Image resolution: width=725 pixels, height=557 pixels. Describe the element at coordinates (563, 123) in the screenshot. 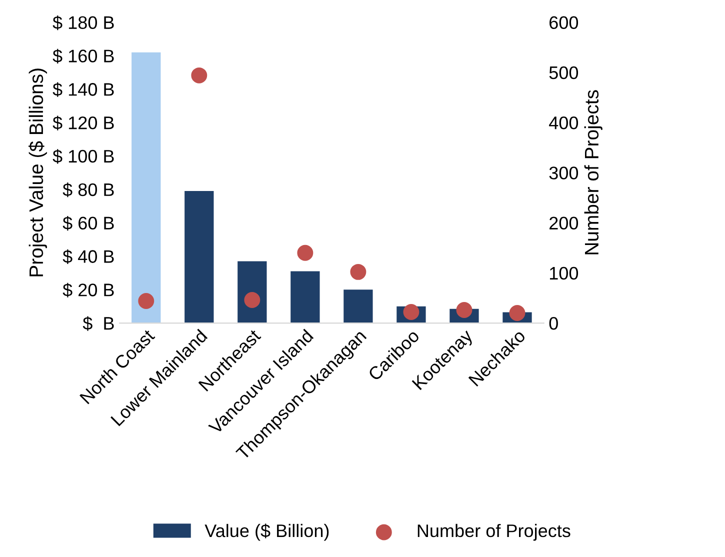

I see `y2-tick-label: 400` at that location.